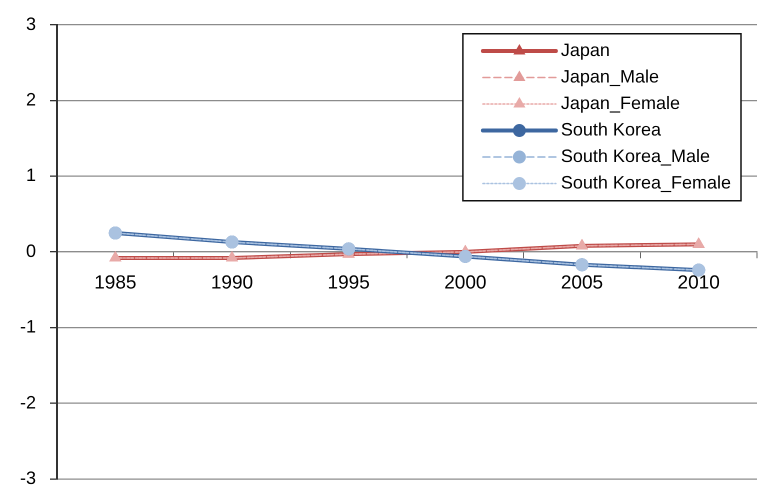 Image resolution: width=764 pixels, height=491 pixels. What do you see at coordinates (31, 175) in the screenshot?
I see `y-tick-label: 1` at bounding box center [31, 175].